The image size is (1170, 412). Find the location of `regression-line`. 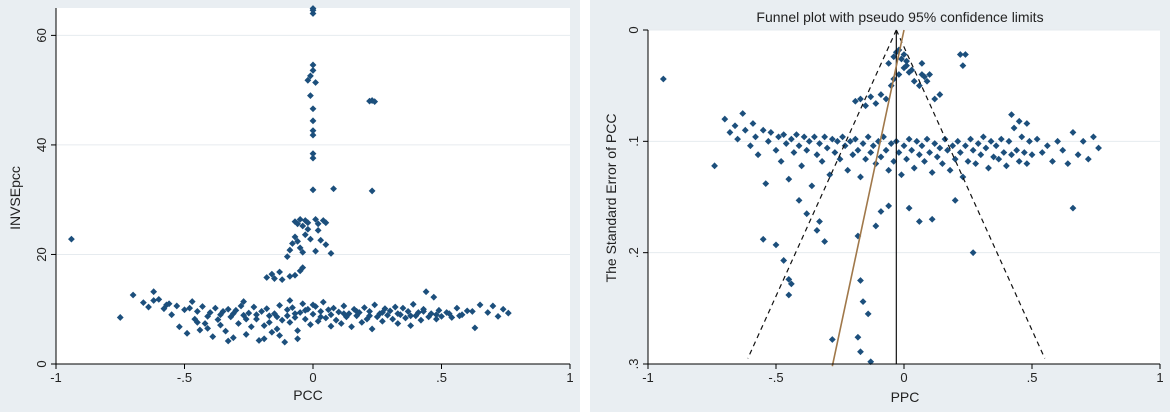

regression-line is located at coordinates (868, 198).